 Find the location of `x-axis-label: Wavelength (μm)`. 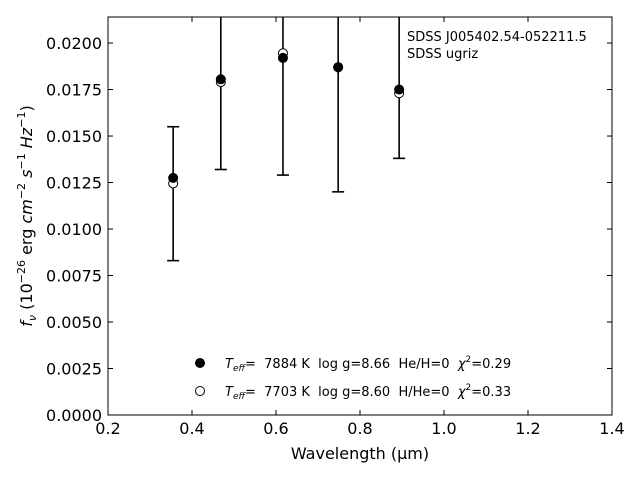

x-axis-label: Wavelength (μm) is located at coordinates (360, 453).